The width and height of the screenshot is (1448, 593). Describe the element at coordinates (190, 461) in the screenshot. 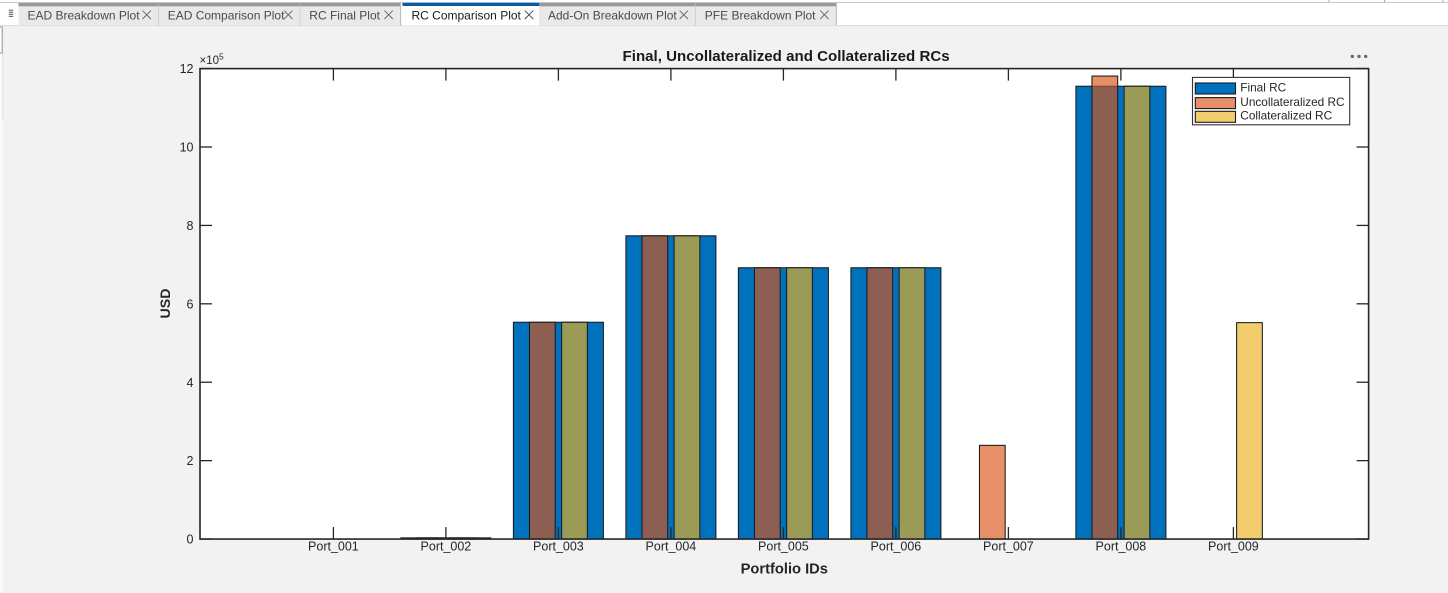

I see `svg-text: 2` at that location.